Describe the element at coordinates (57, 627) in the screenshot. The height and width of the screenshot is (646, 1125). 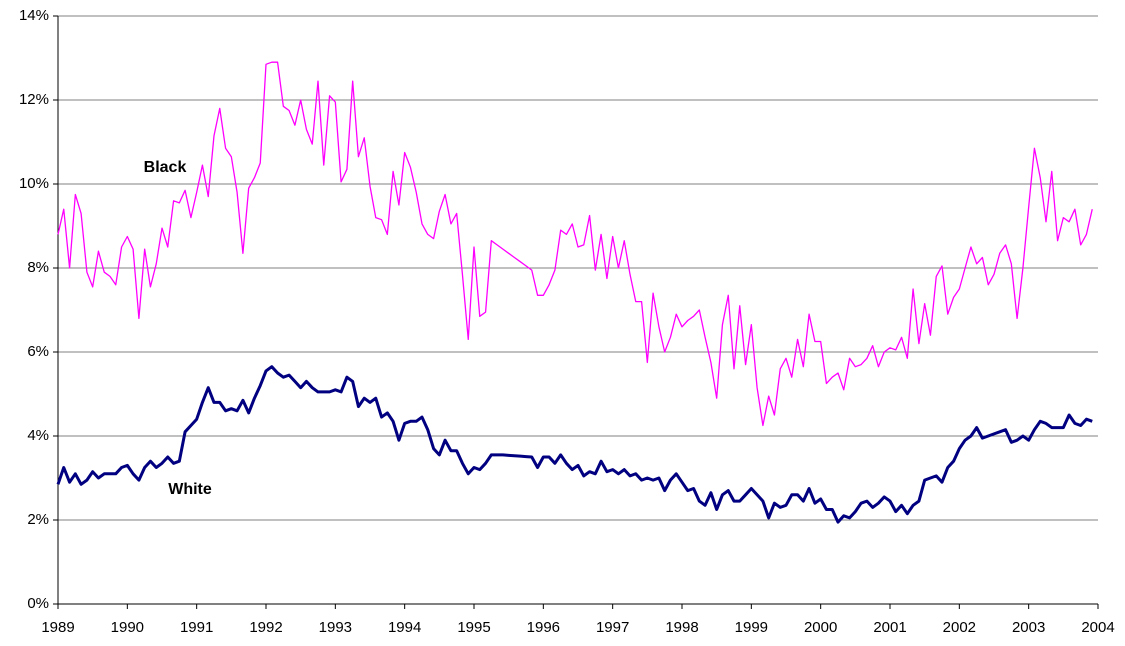
I see `x-tick-label: 1989` at that location.